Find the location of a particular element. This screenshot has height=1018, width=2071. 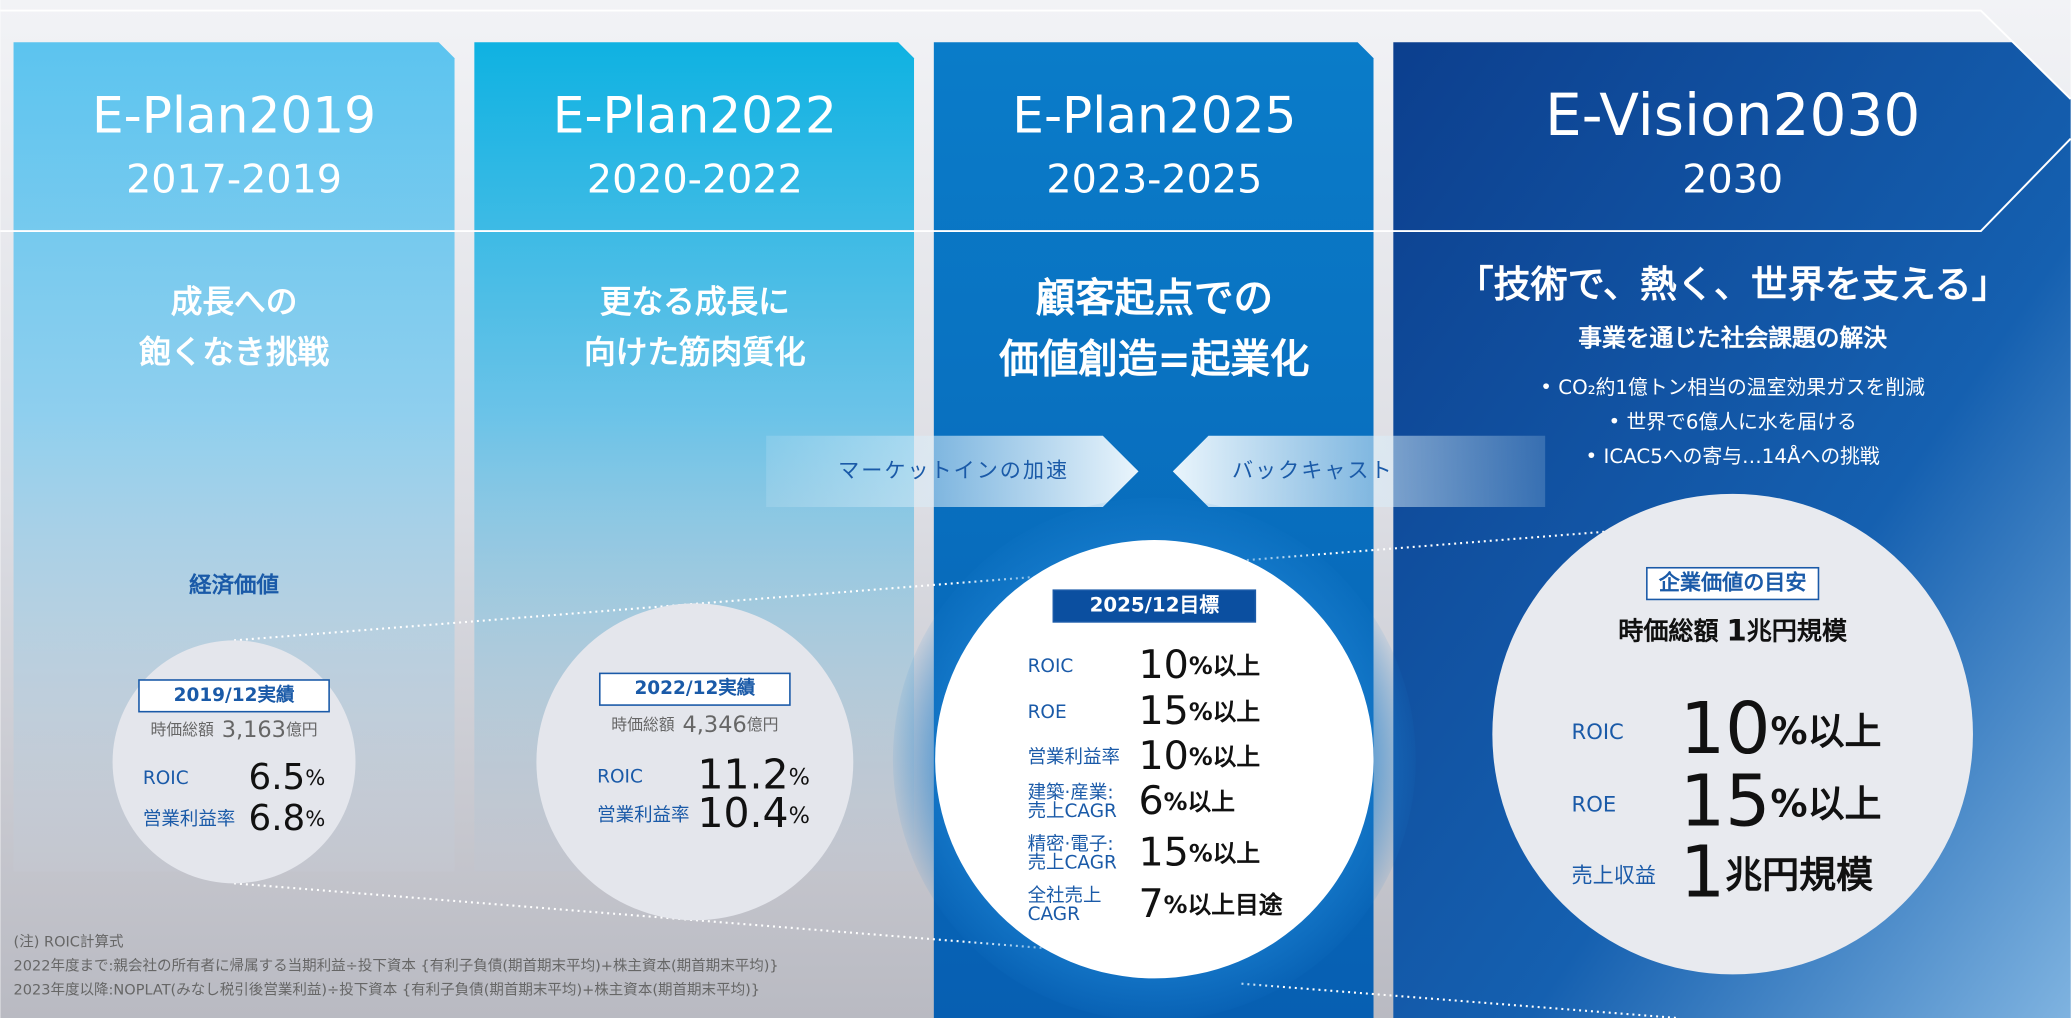

column-theme: 顧客起点での is located at coordinates (1154, 299).